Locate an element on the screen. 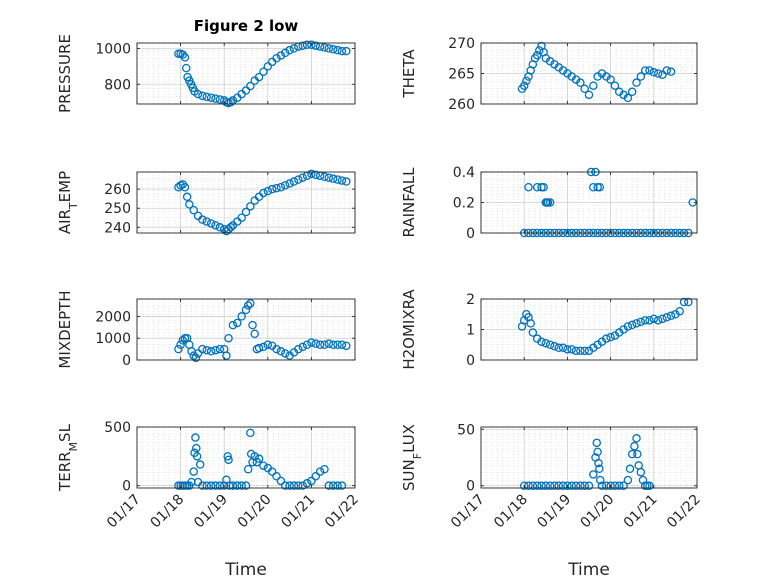 Image resolution: width=778 pixels, height=583 pixels. ylabel-4: MIXDEPTH is located at coordinates (65, 329).